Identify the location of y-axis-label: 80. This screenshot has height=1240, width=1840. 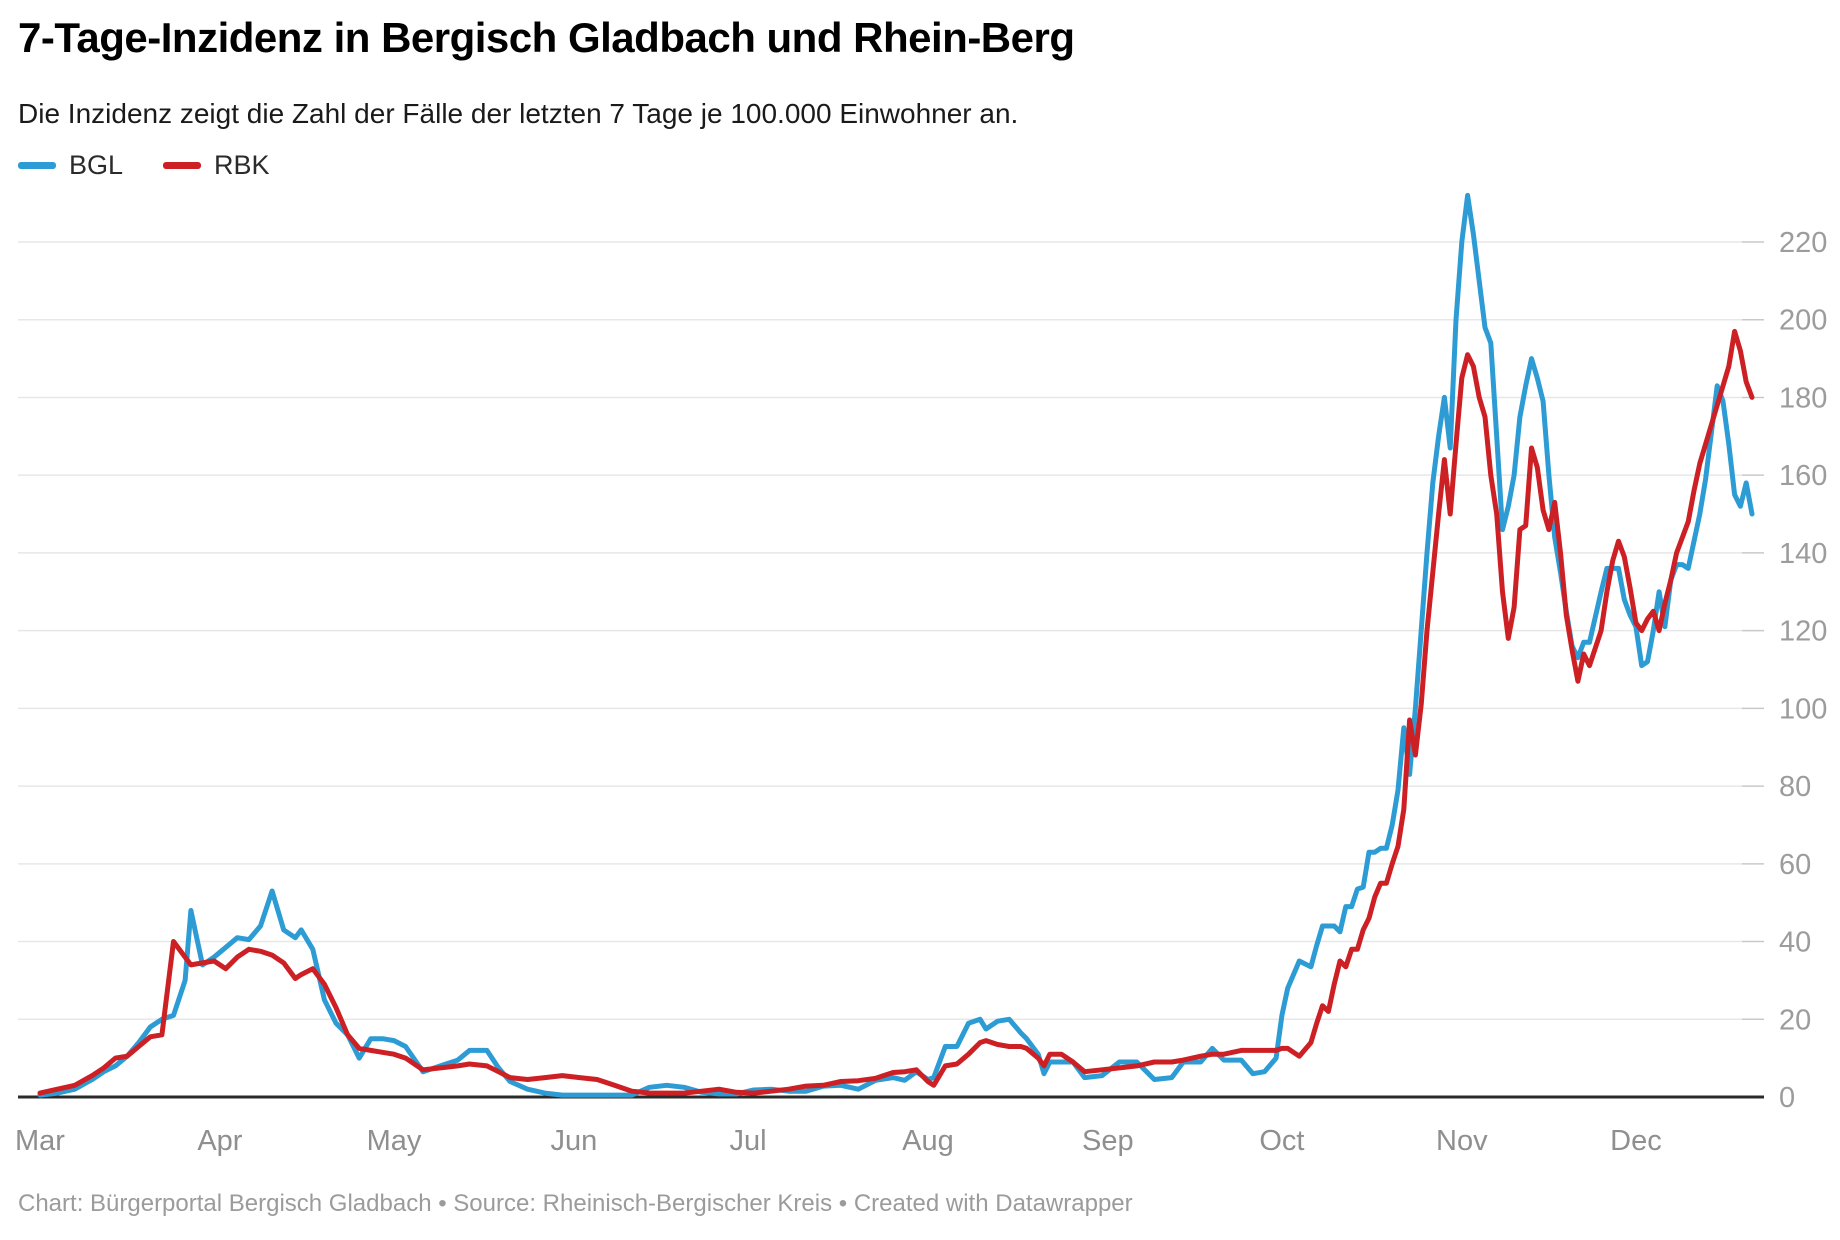
(1795, 787).